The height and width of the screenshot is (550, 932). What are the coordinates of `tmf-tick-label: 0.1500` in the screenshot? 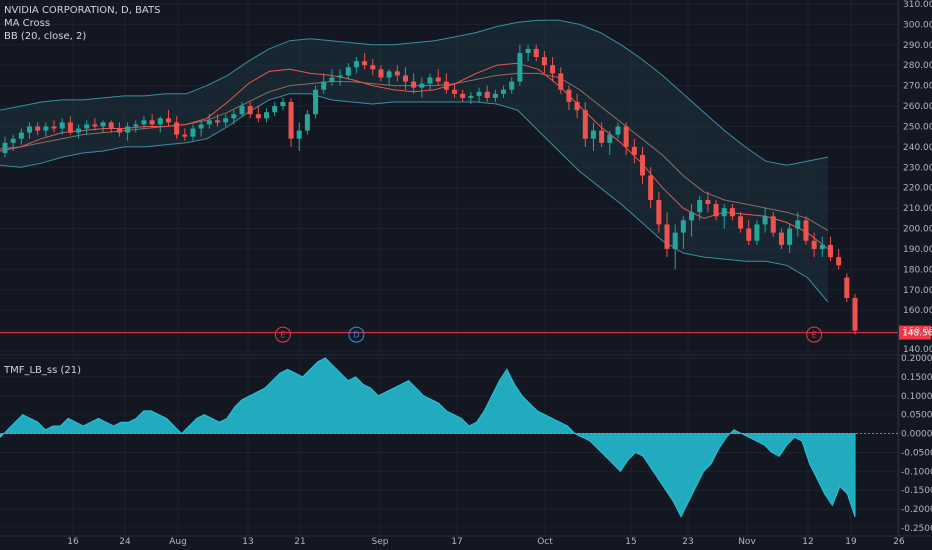 It's located at (916, 378).